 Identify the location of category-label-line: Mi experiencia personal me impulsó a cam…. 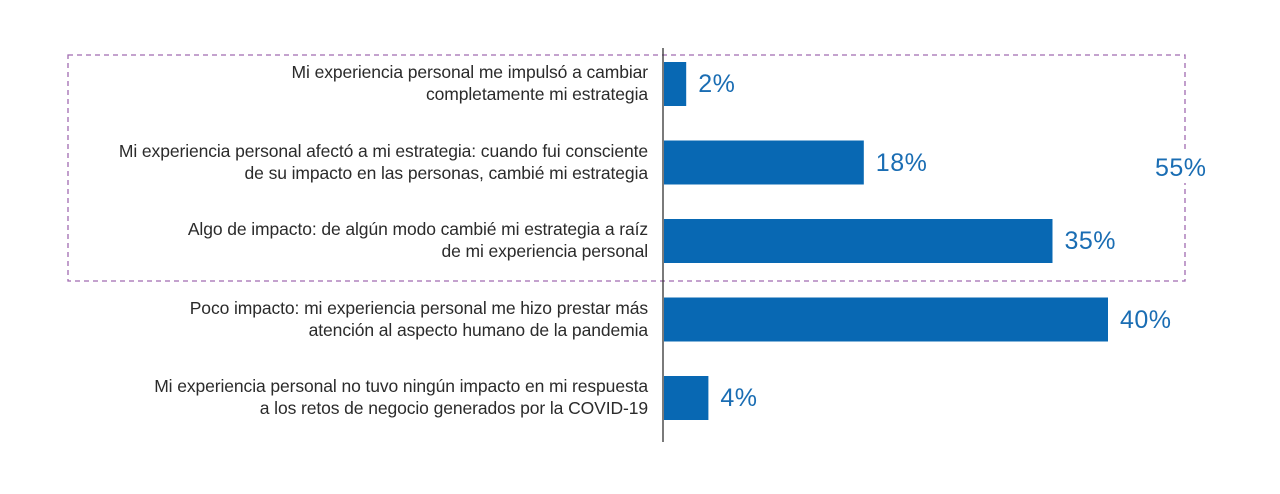
(470, 72).